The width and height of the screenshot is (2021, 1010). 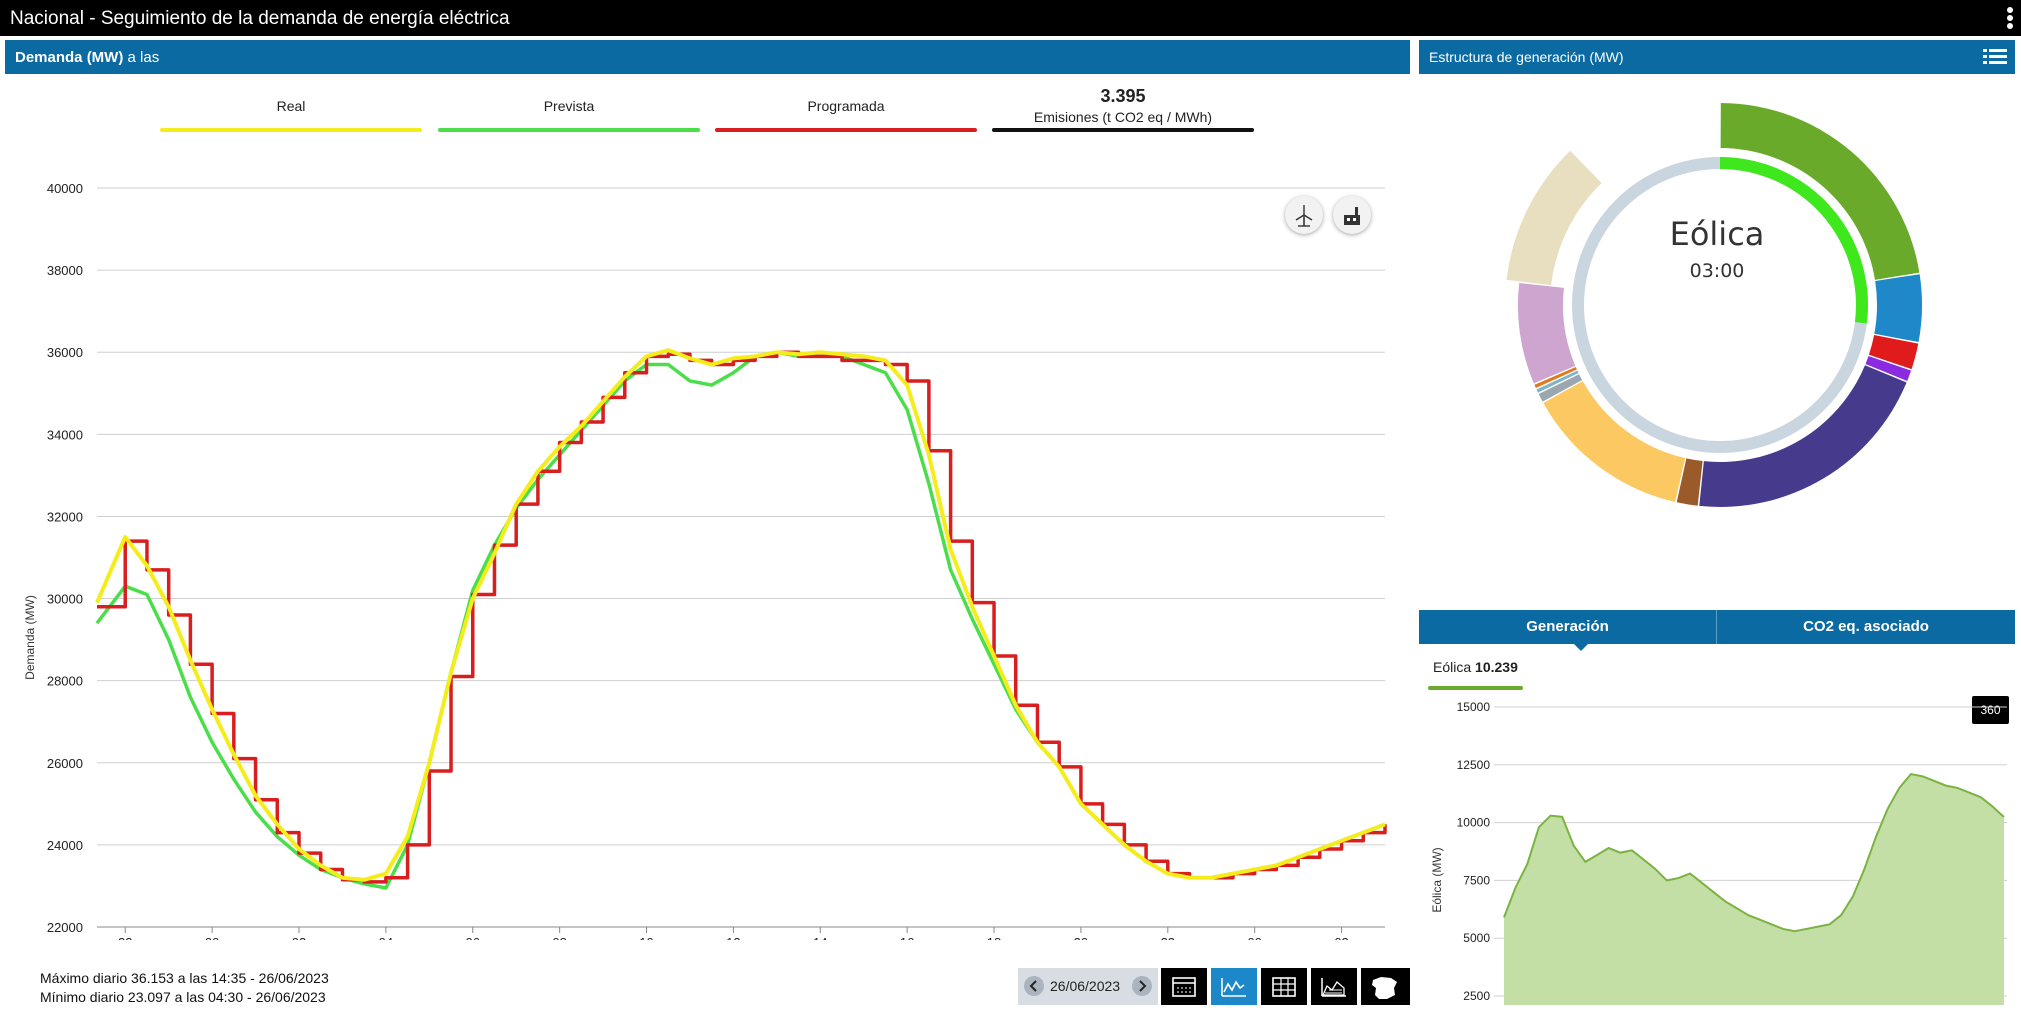 What do you see at coordinates (1717, 234) in the screenshot?
I see `donut-center-label: Eólica` at bounding box center [1717, 234].